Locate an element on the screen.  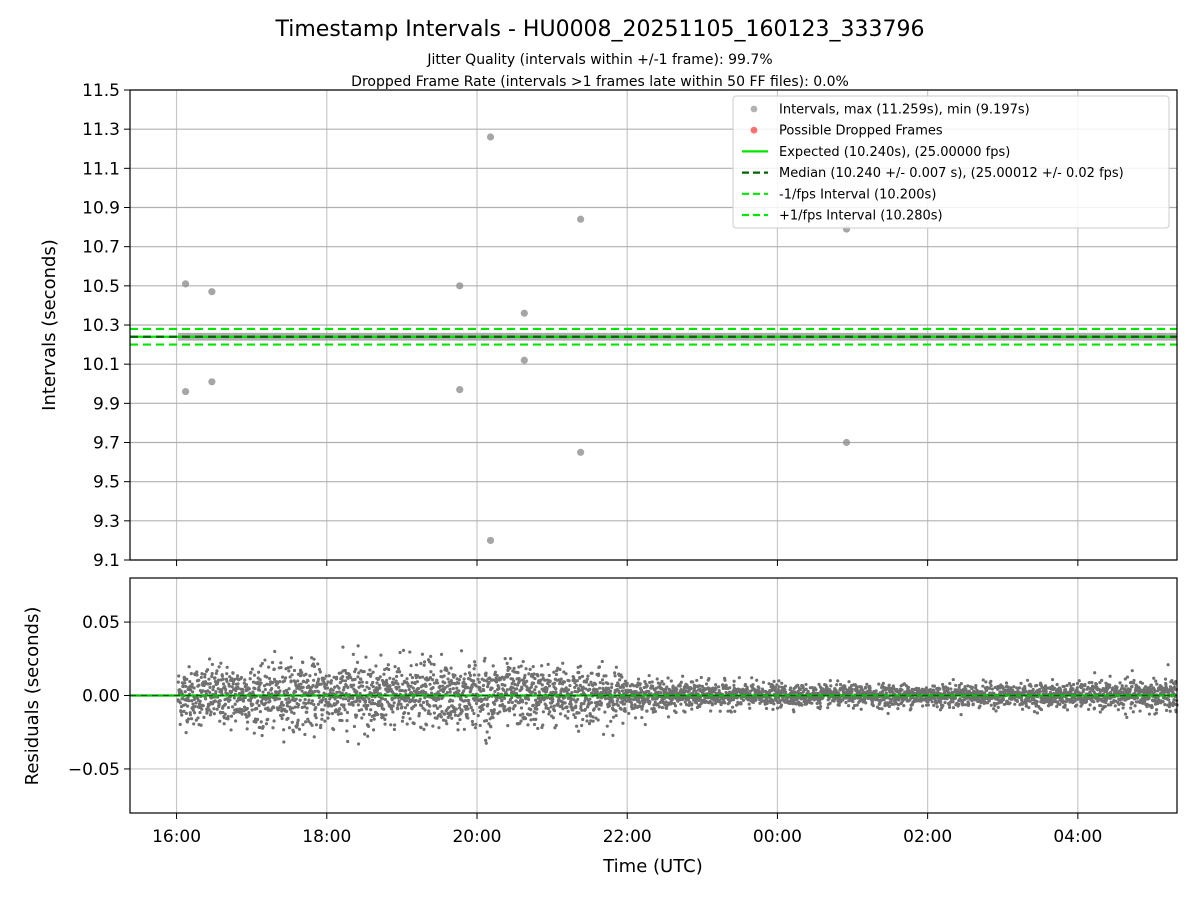
top-y-tick-label: 9.9 is located at coordinates (106, 404).